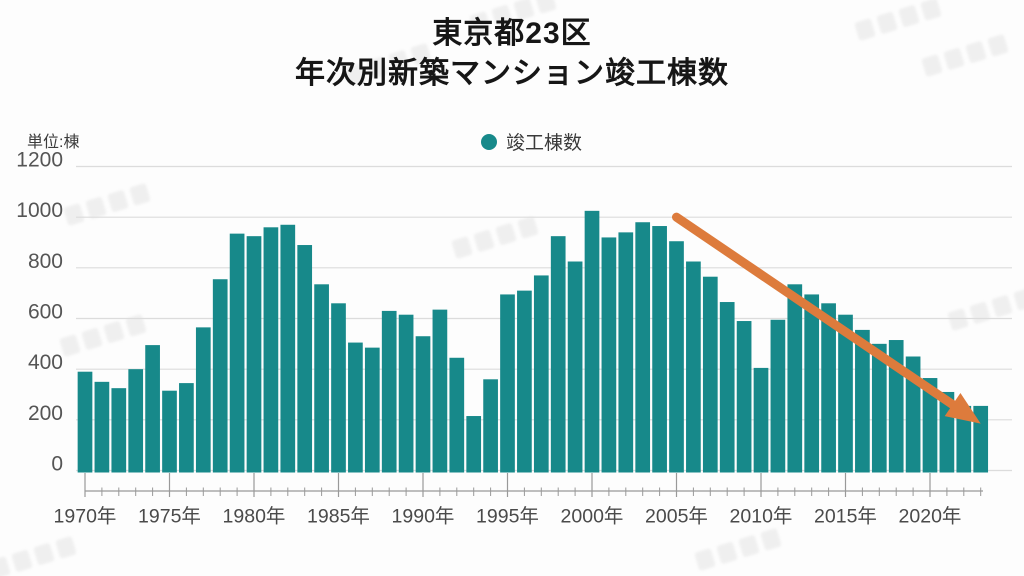 This screenshot has height=576, width=1024. Describe the element at coordinates (643, 347) in the screenshot. I see `bar-2003` at that location.